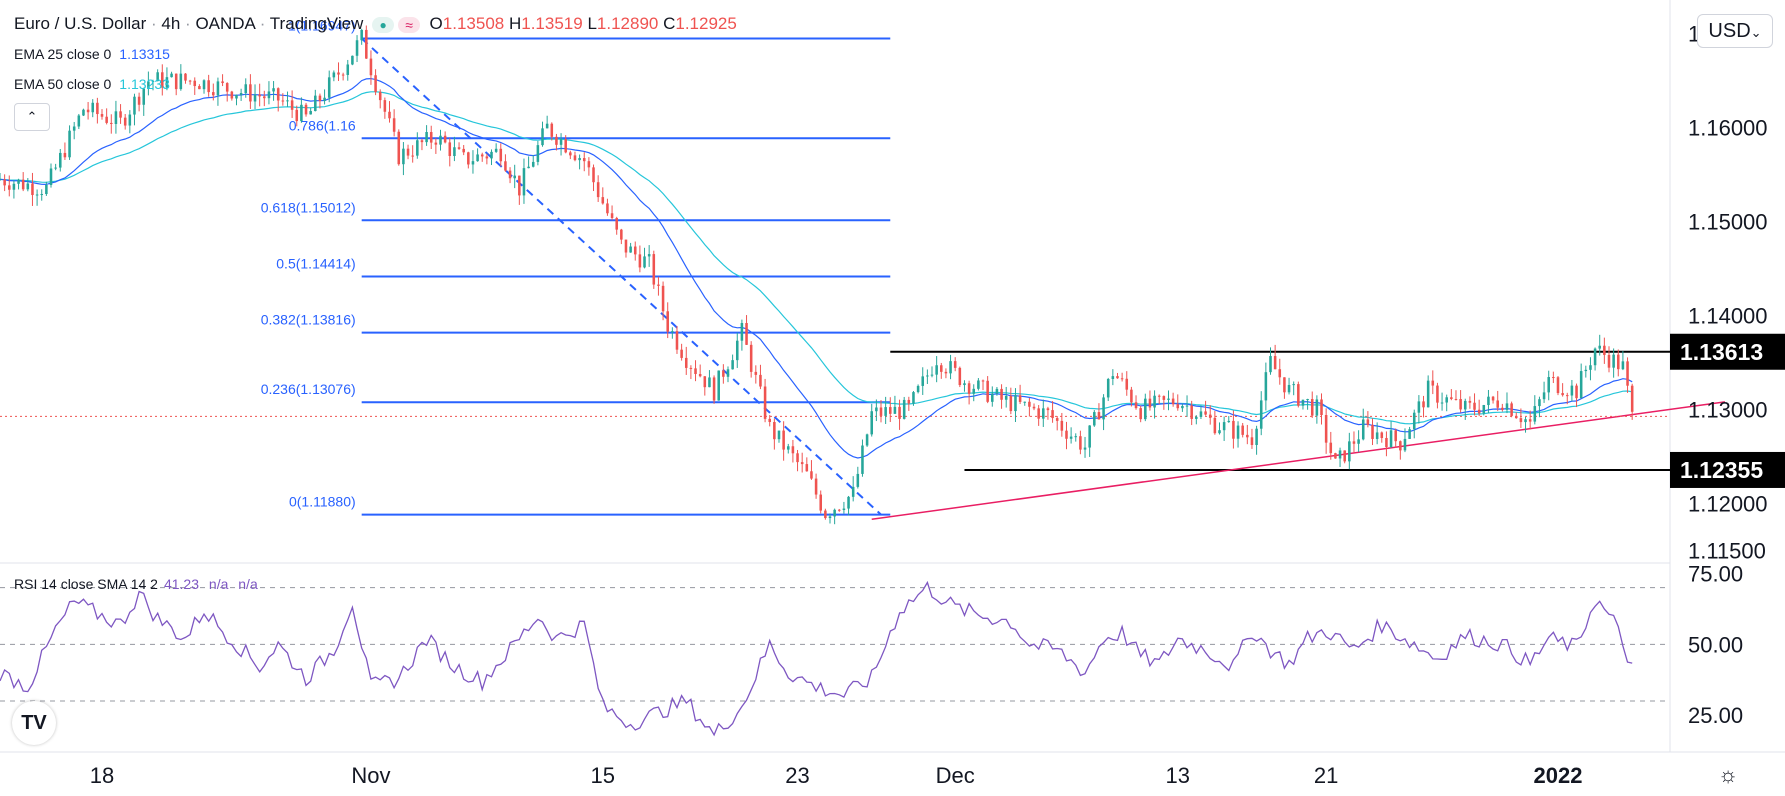  Describe the element at coordinates (1728, 774) in the screenshot. I see `settings-icon: ☼` at that location.